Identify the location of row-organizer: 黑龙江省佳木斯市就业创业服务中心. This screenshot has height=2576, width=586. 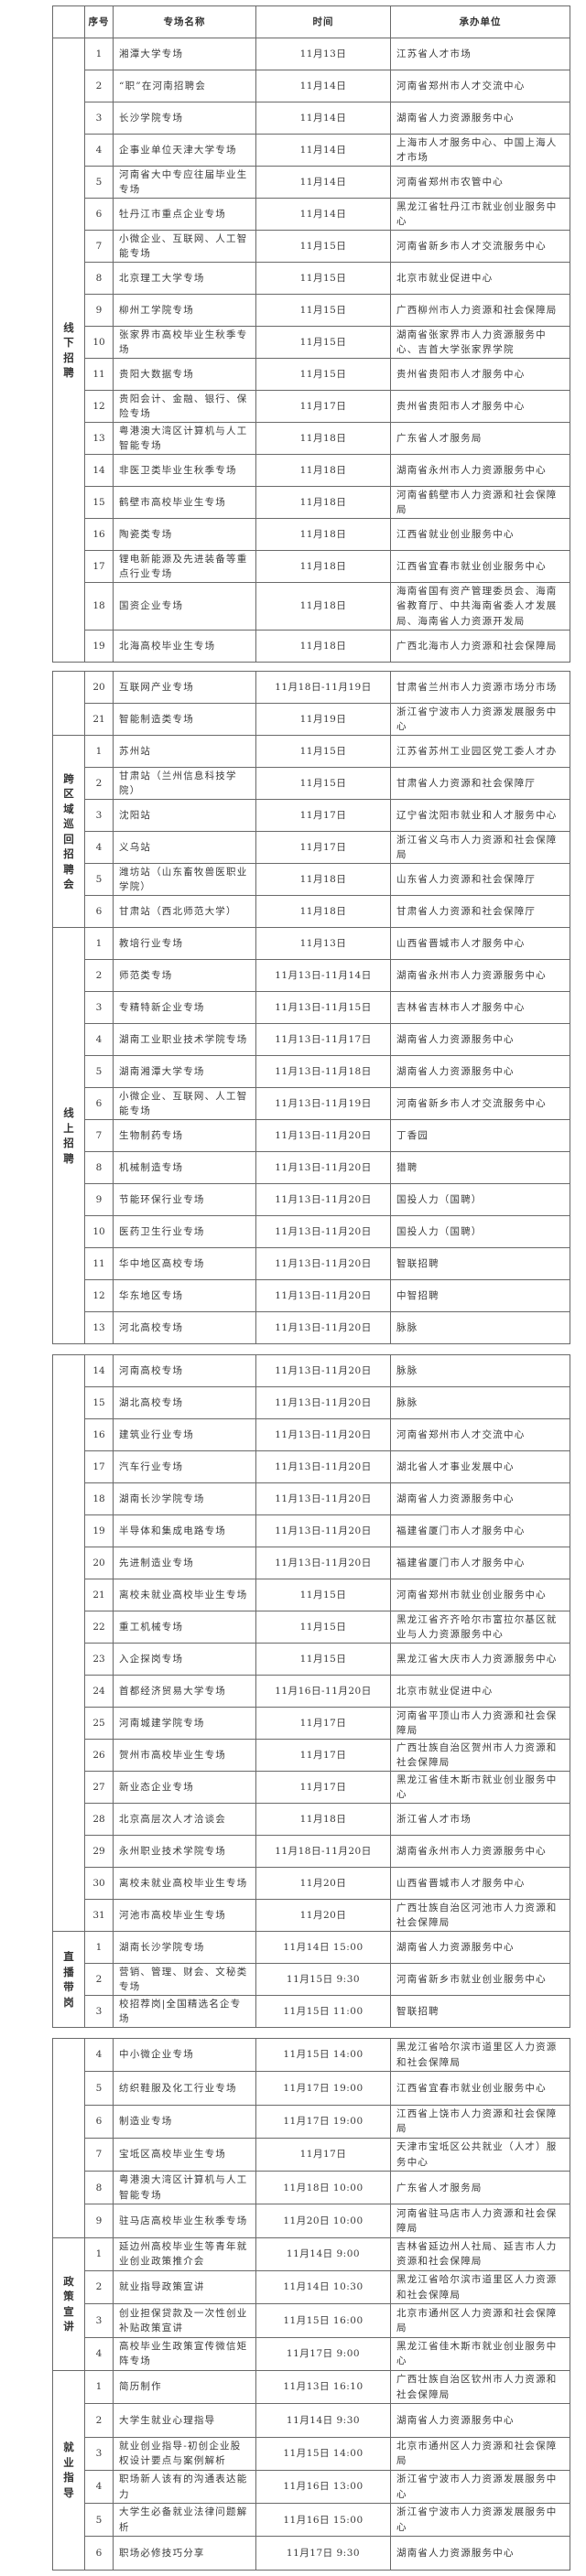
(480, 2353).